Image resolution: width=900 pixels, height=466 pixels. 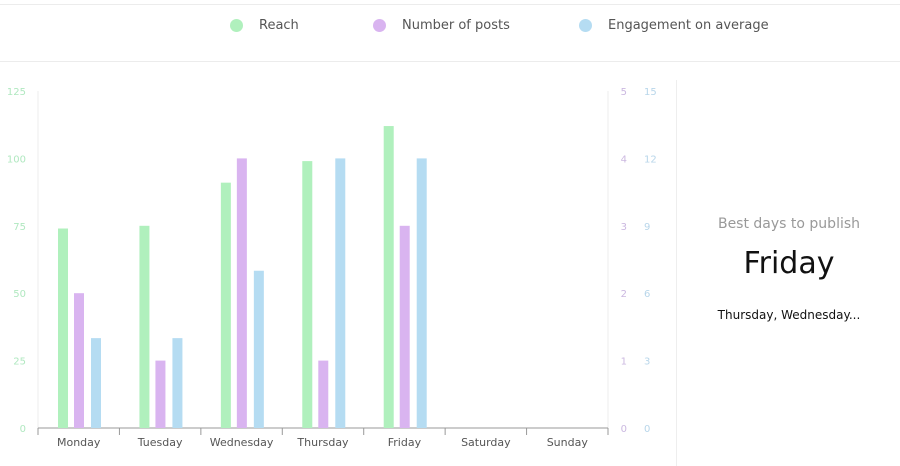 I want to click on legend-item-posts: Number of posts, so click(x=441, y=25).